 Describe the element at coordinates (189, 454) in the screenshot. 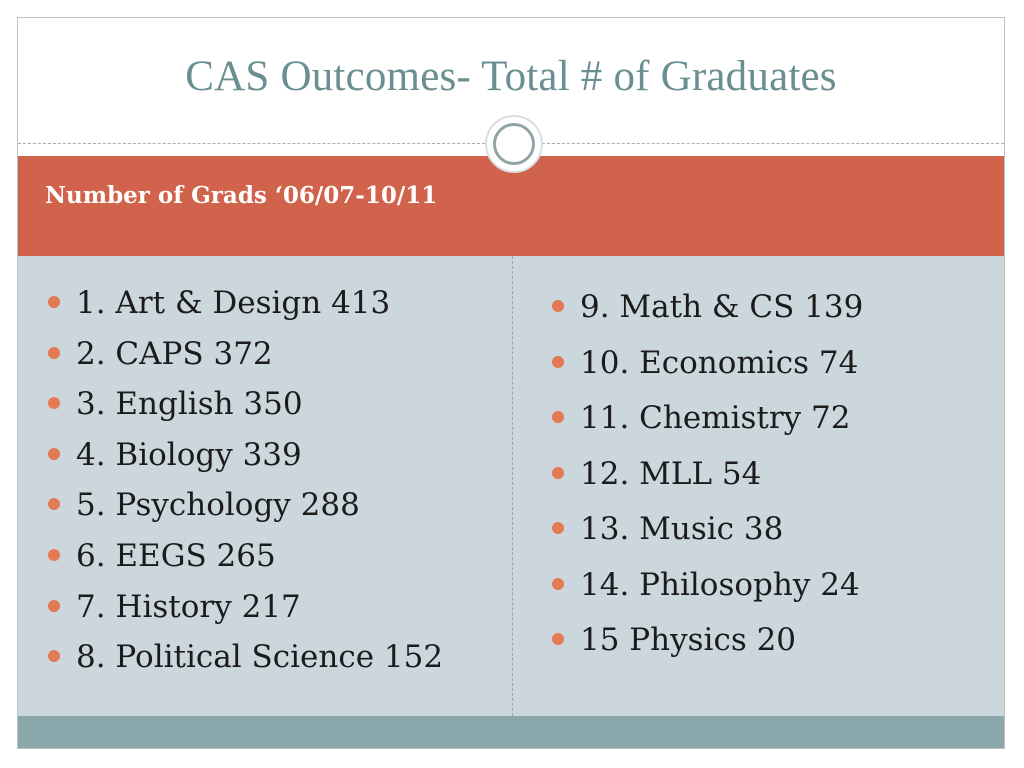

I see `list-item-text: 4. Biology 339` at that location.